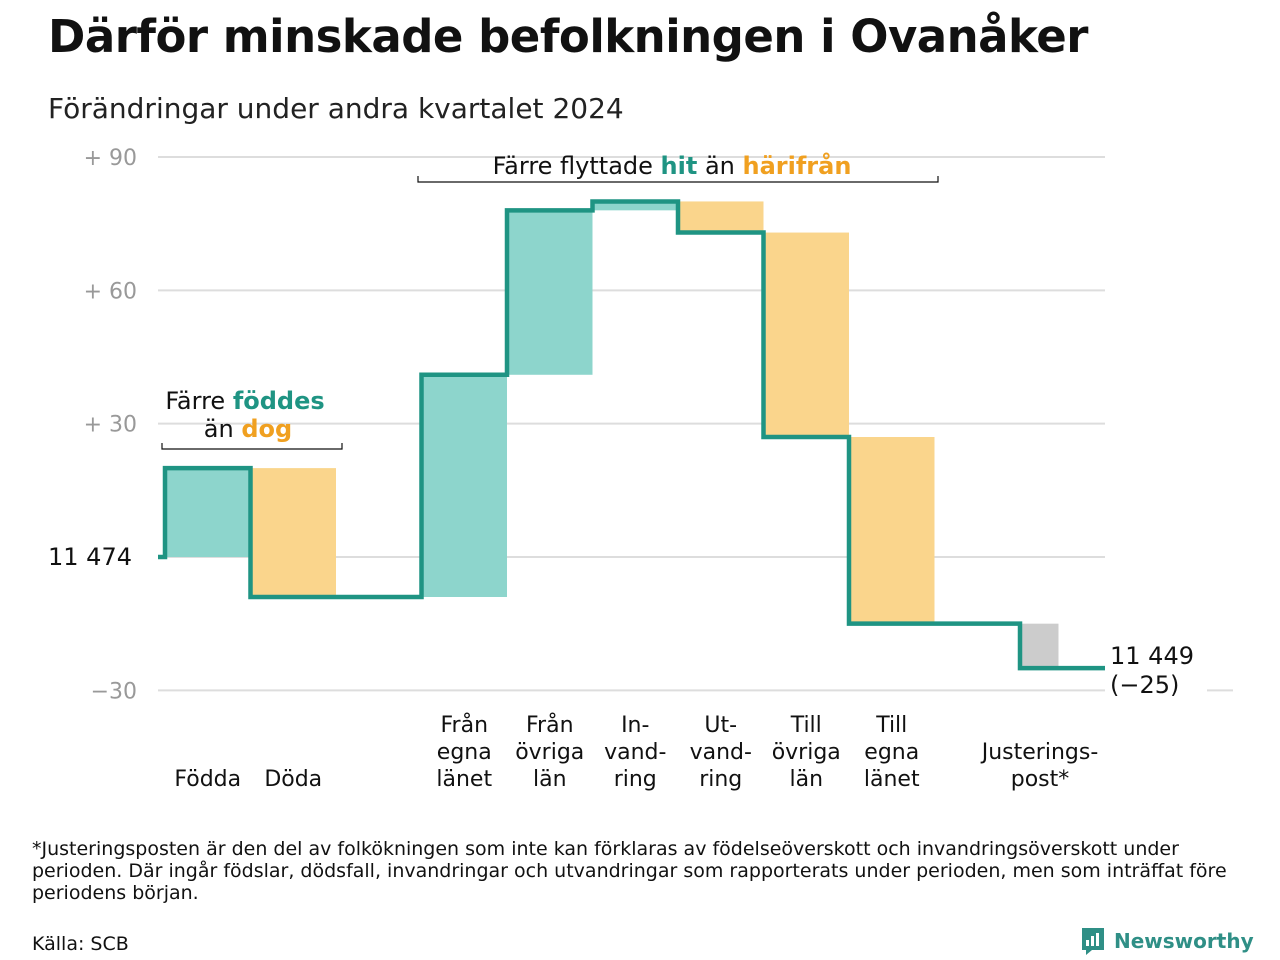 This screenshot has width=1280, height=960. Describe the element at coordinates (672, 165) in the screenshot. I see `annotation-moves: Färre flyttade hit än härifrån` at that location.